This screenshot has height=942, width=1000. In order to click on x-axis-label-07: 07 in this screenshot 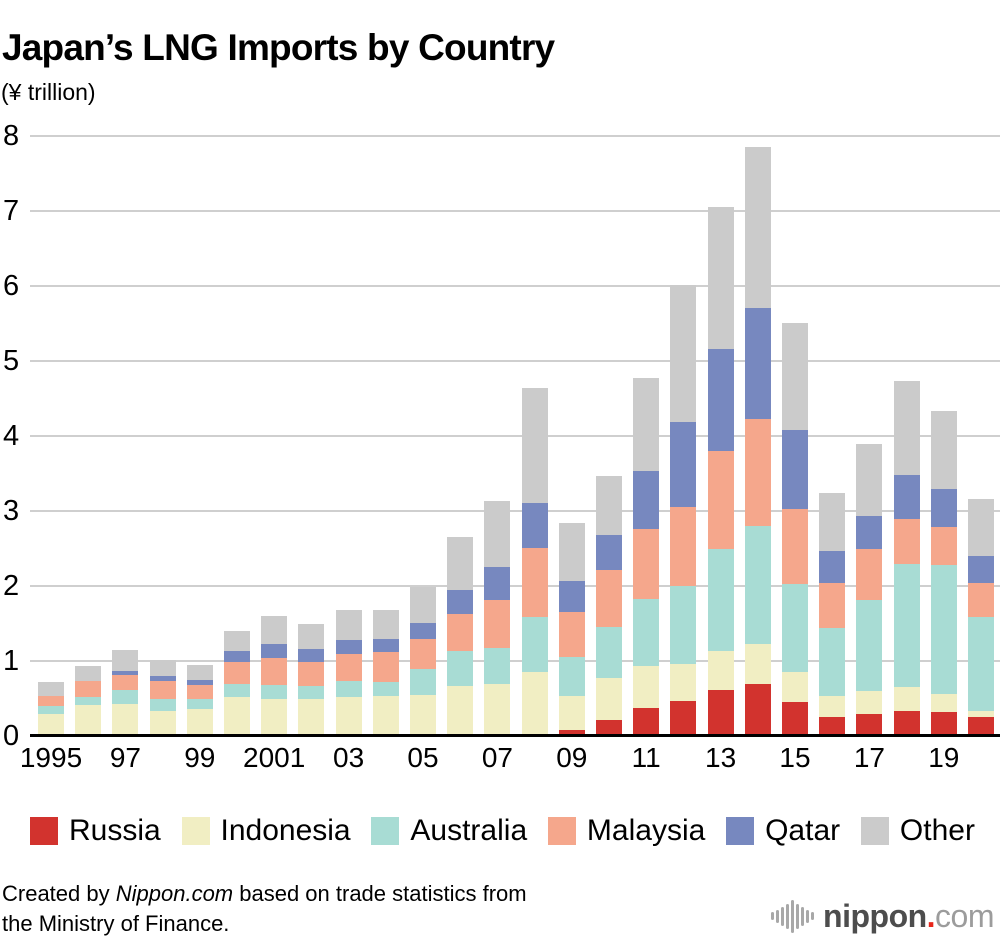, I will do `click(497, 757)`.